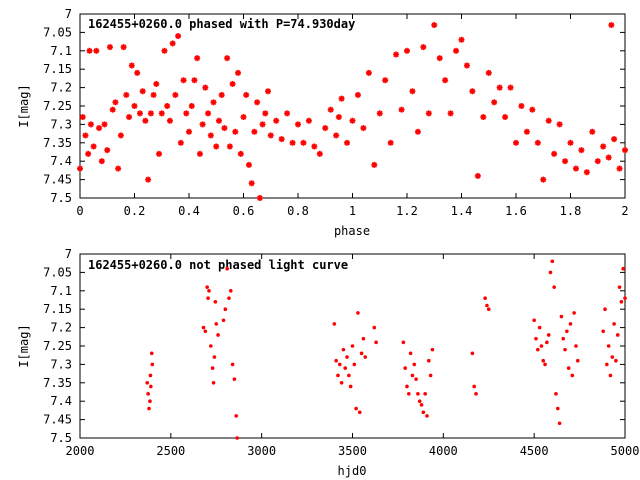 This screenshot has height=480, width=640. What do you see at coordinates (298, 211) in the screenshot?
I see `x-tick-label: 0.8` at bounding box center [298, 211].